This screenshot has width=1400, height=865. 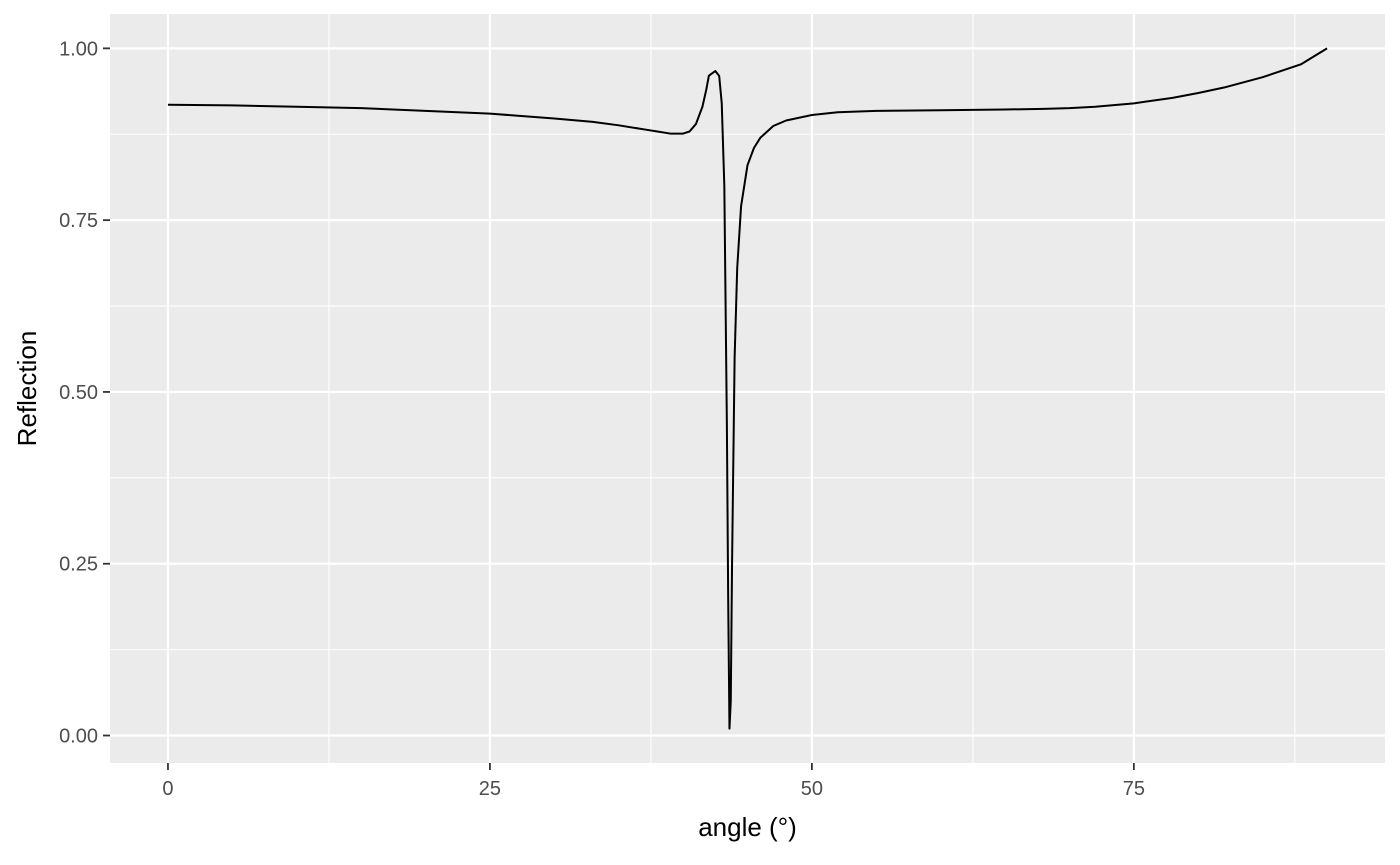 What do you see at coordinates (78, 393) in the screenshot?
I see `y-tick-label: 0.50` at bounding box center [78, 393].